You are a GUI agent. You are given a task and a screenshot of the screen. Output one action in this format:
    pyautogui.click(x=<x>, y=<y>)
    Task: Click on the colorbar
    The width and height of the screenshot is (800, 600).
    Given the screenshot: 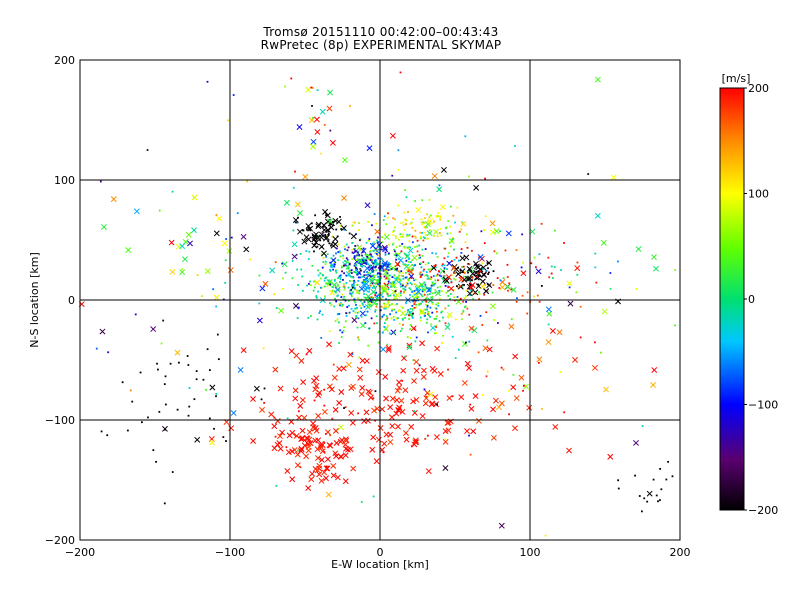 What is the action you would take?
    pyautogui.click(x=732, y=299)
    